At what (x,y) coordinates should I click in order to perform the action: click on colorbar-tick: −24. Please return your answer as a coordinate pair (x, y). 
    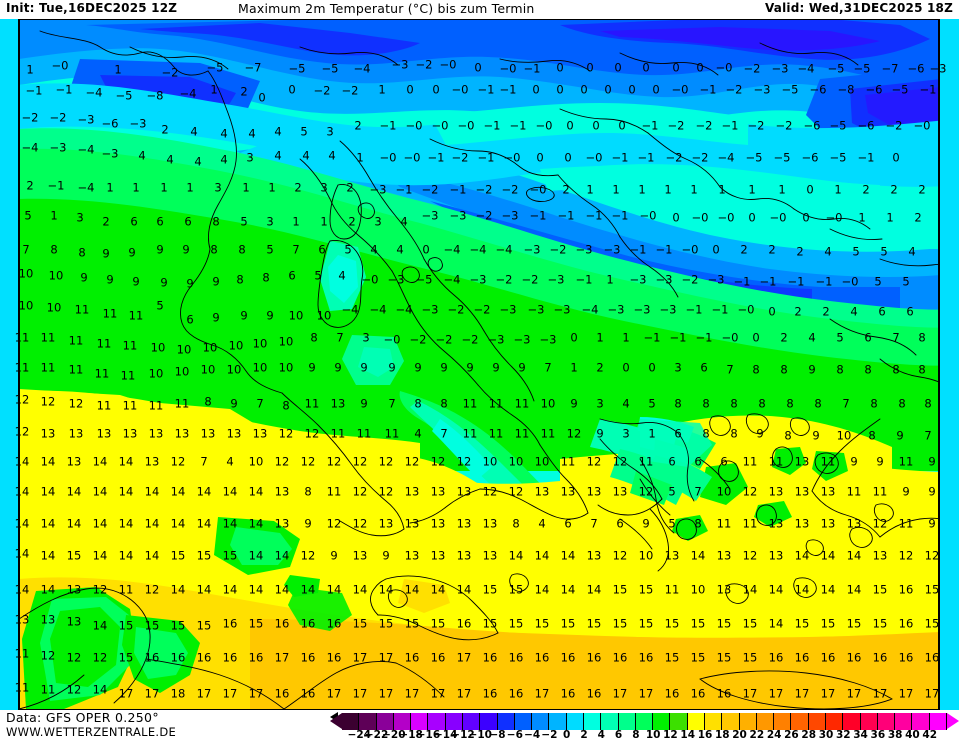
    Looking at the image, I should click on (359, 735).